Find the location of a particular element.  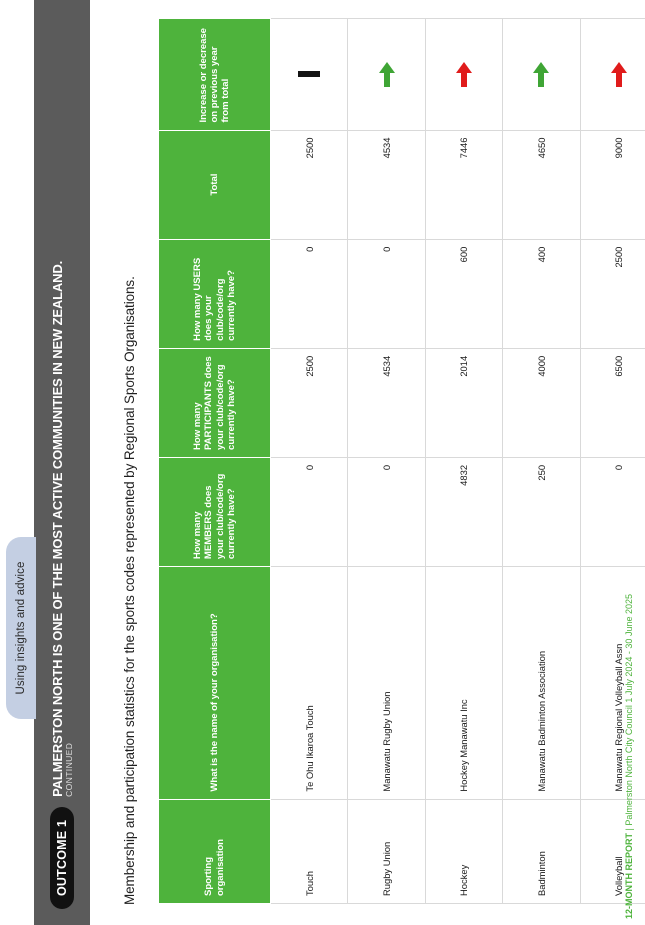

cell-members: 4832 is located at coordinates (464, 512).